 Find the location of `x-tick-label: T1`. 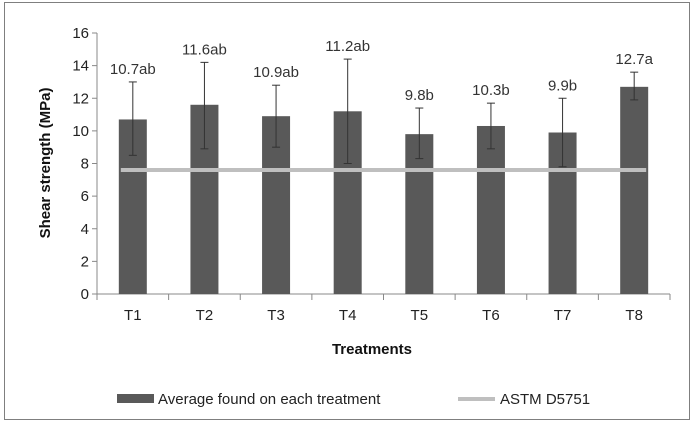

x-tick-label: T1 is located at coordinates (133, 315).